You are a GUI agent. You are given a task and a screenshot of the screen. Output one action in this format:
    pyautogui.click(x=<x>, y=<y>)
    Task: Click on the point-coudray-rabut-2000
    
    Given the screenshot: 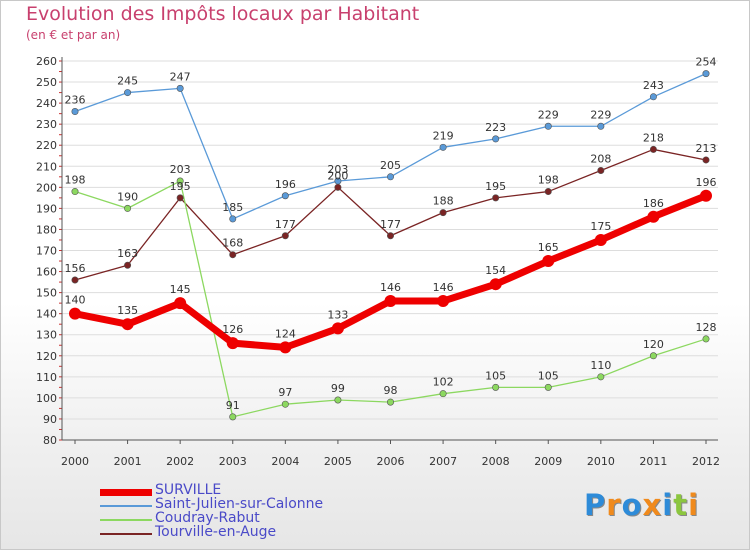 What is the action you would take?
    pyautogui.click(x=75, y=192)
    